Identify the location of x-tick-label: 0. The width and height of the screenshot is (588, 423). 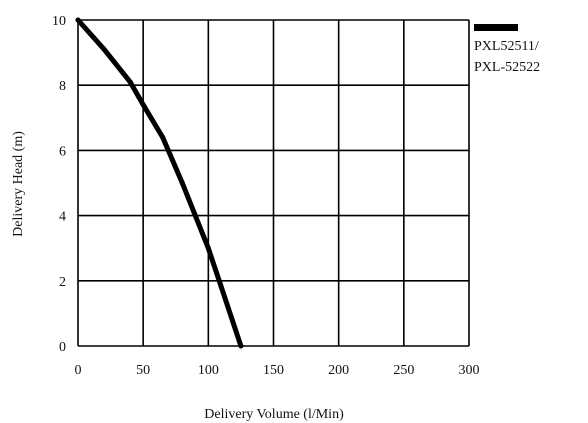
(78, 370).